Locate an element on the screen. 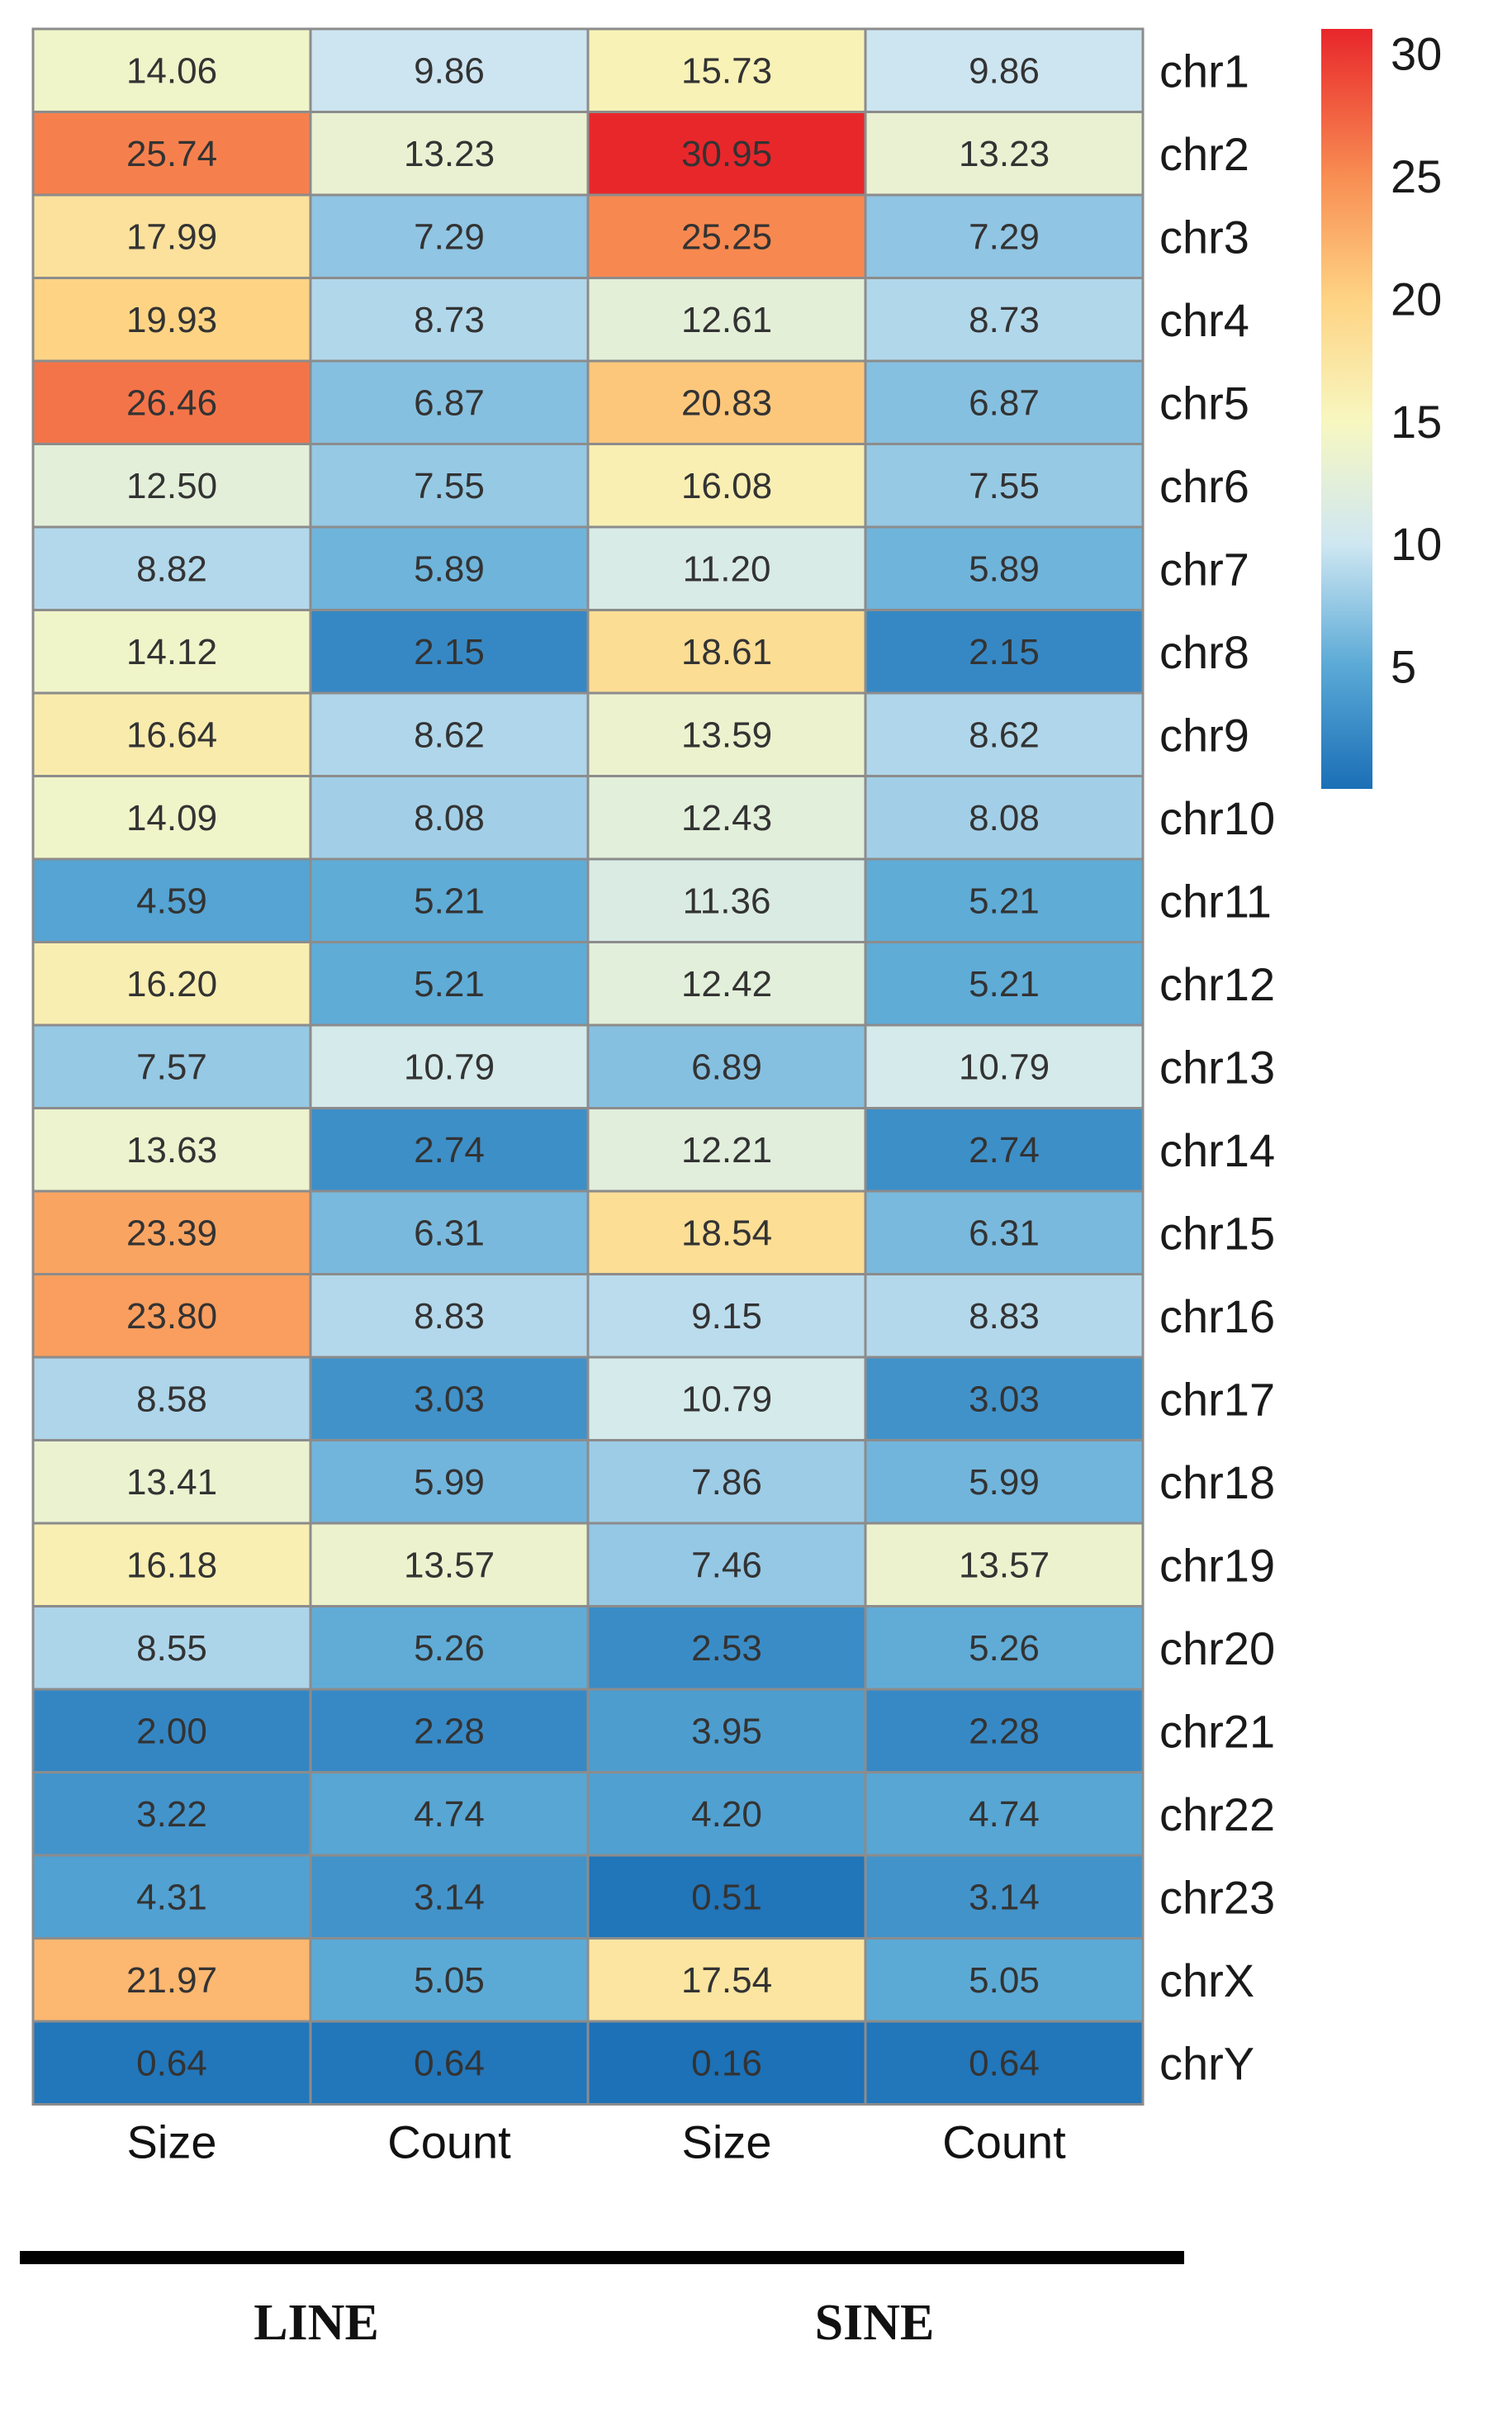  row-label: chrY is located at coordinates (1206, 2063).